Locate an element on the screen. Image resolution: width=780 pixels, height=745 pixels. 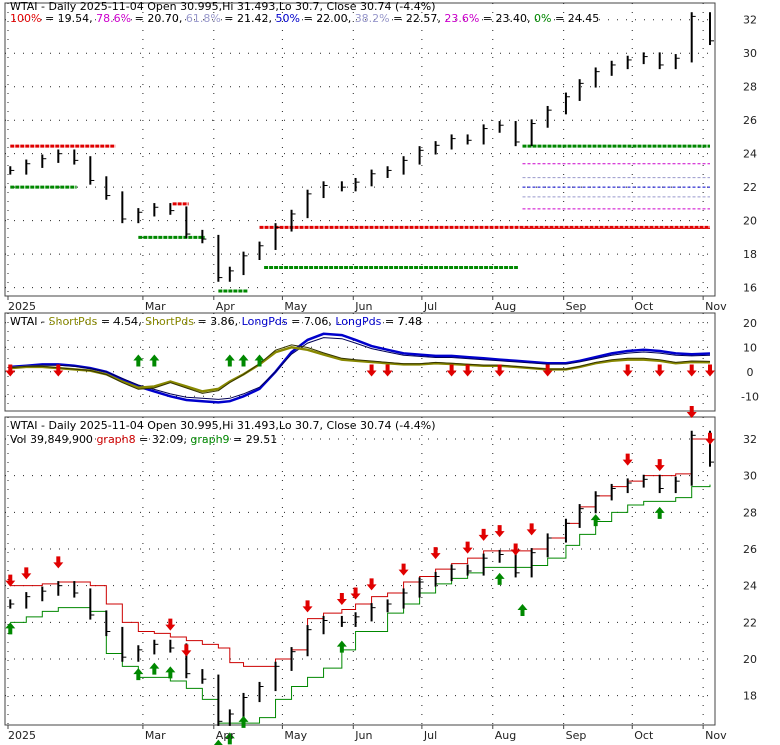
fib-level-label: 78.6% is located at coordinates (113, 18).